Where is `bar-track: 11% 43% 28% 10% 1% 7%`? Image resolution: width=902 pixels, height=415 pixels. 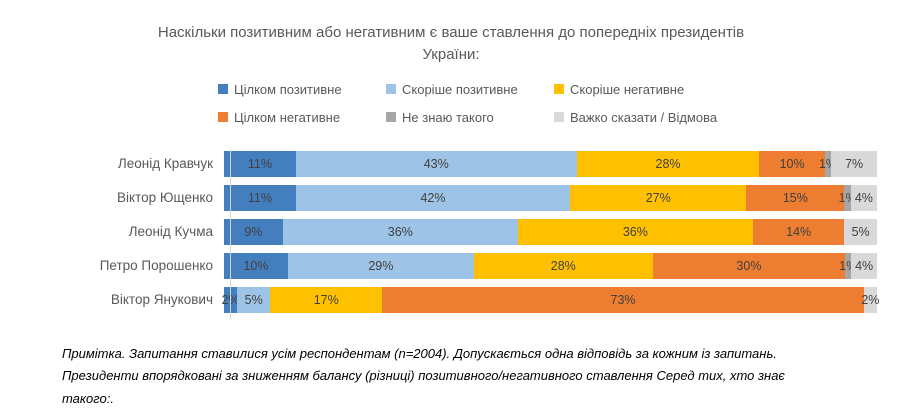 bar-track: 11% 43% 28% 10% 1% 7% is located at coordinates (550, 163).